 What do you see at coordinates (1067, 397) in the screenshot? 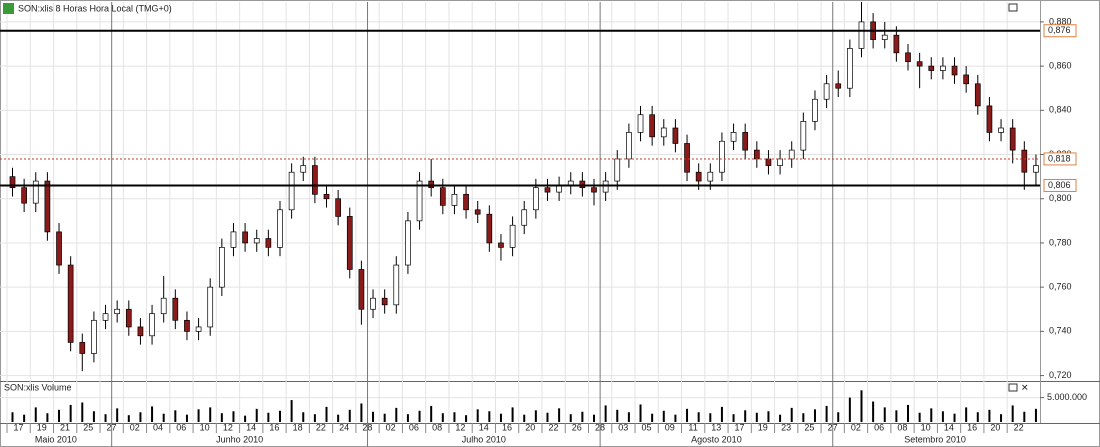
I see `volume-tick-label: 5.000.000` at bounding box center [1067, 397].